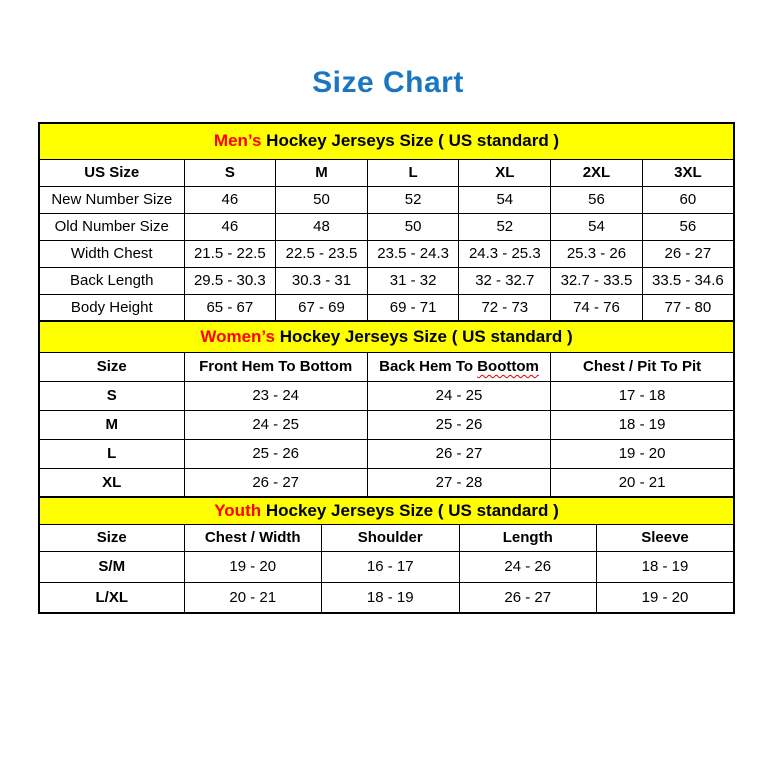  I want to click on size-value: 24 - 26, so click(527, 566).